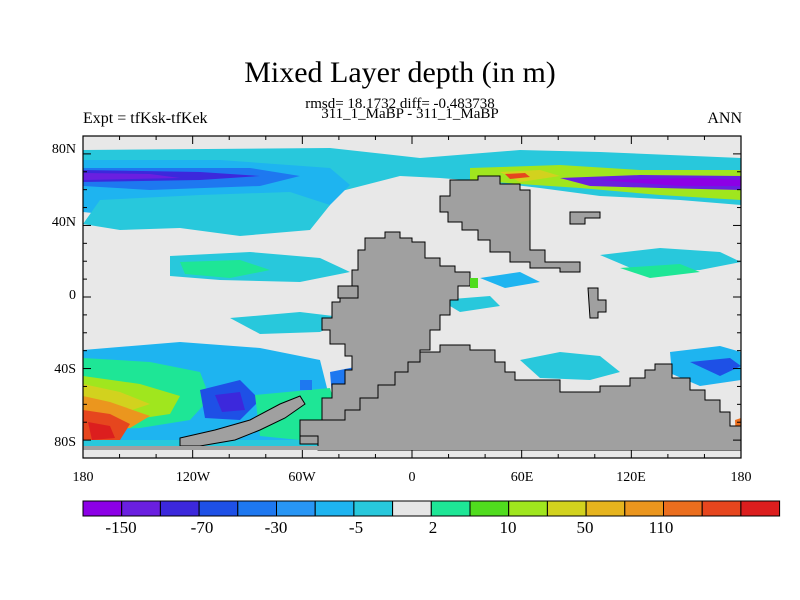  I want to click on lat-tick-label: 80N, so click(64, 149).